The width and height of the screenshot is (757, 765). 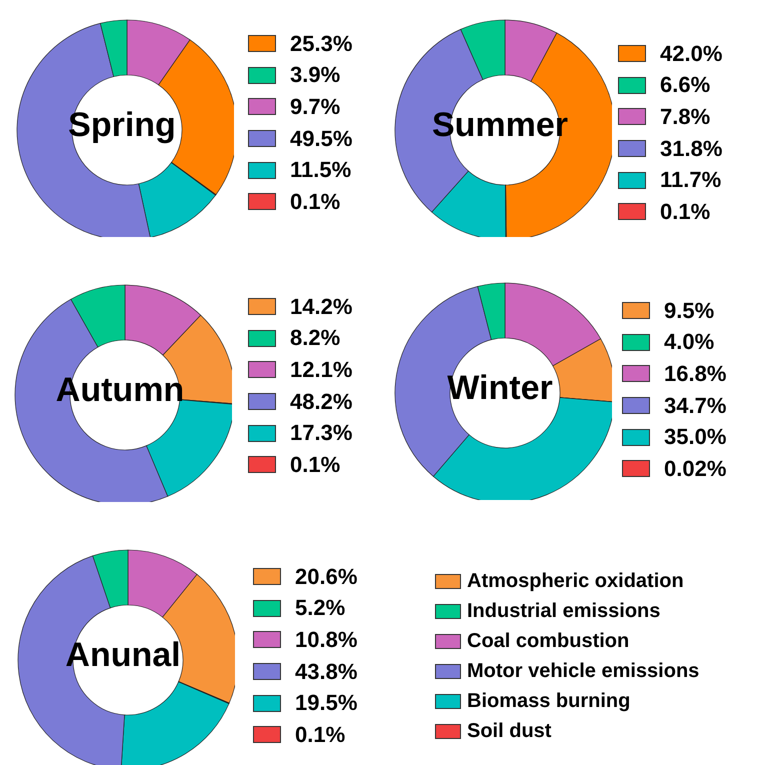 I want to click on legend-label: 31.8%, so click(x=691, y=149).